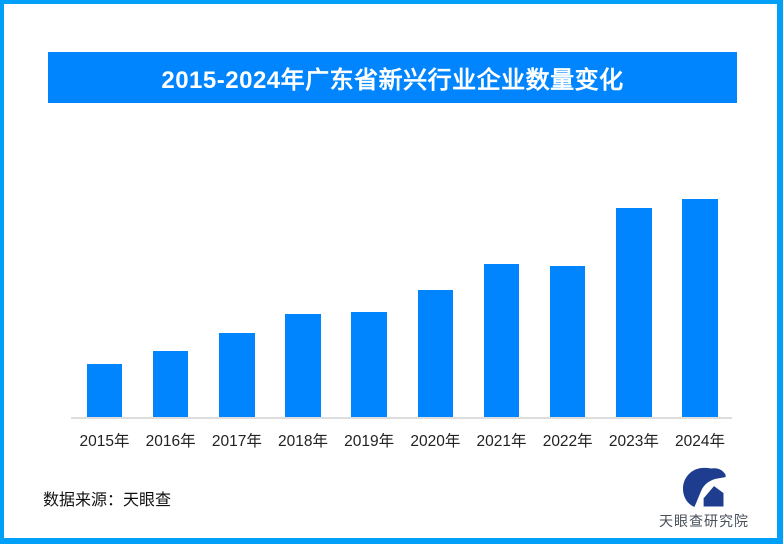 This screenshot has height=544, width=783. Describe the element at coordinates (435, 353) in the screenshot. I see `bar-2020年` at that location.